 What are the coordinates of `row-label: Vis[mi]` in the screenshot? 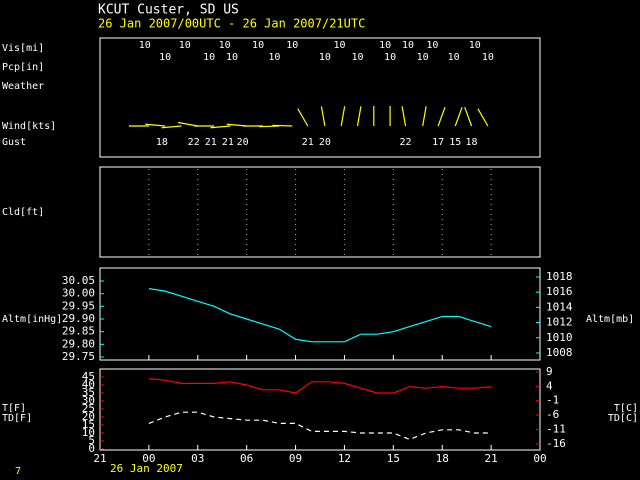 It's located at (23, 48).